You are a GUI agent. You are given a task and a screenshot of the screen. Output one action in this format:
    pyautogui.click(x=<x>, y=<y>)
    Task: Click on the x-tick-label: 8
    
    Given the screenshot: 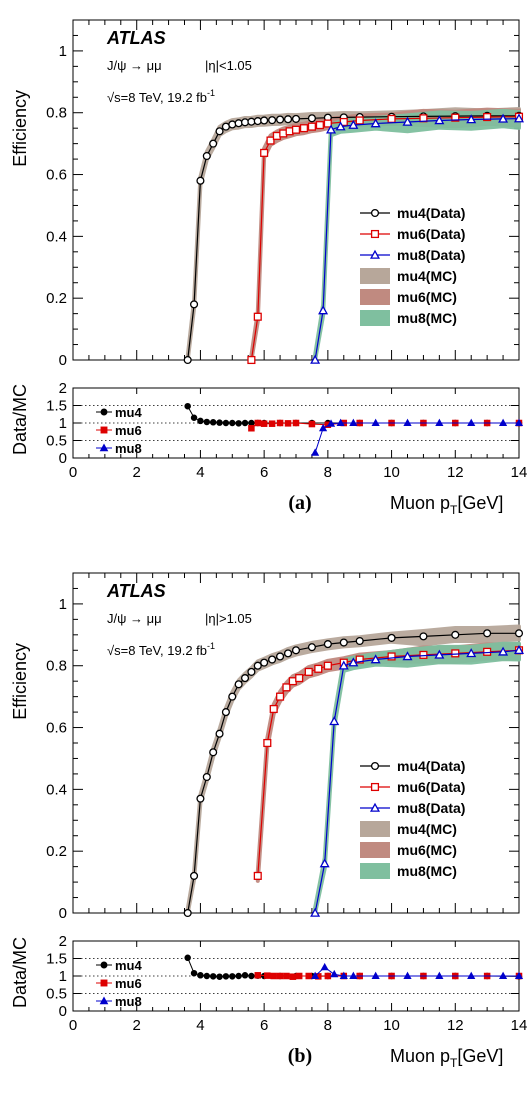 What is the action you would take?
    pyautogui.click(x=328, y=1025)
    